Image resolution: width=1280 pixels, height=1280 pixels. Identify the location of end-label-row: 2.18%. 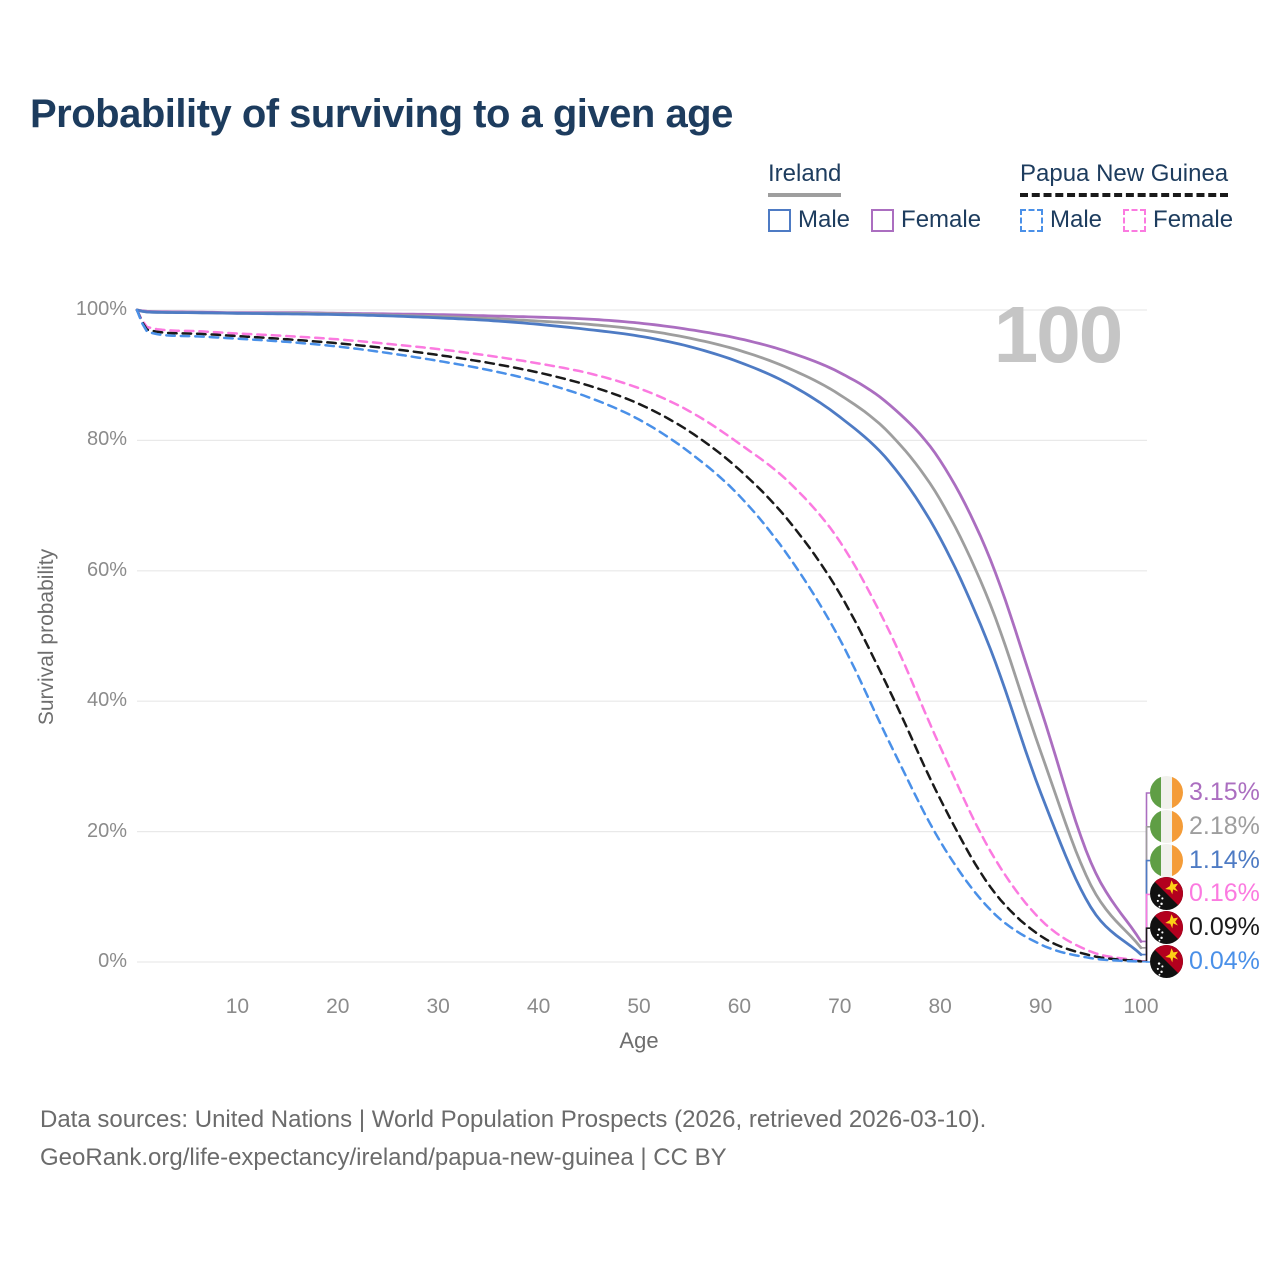
(1205, 826).